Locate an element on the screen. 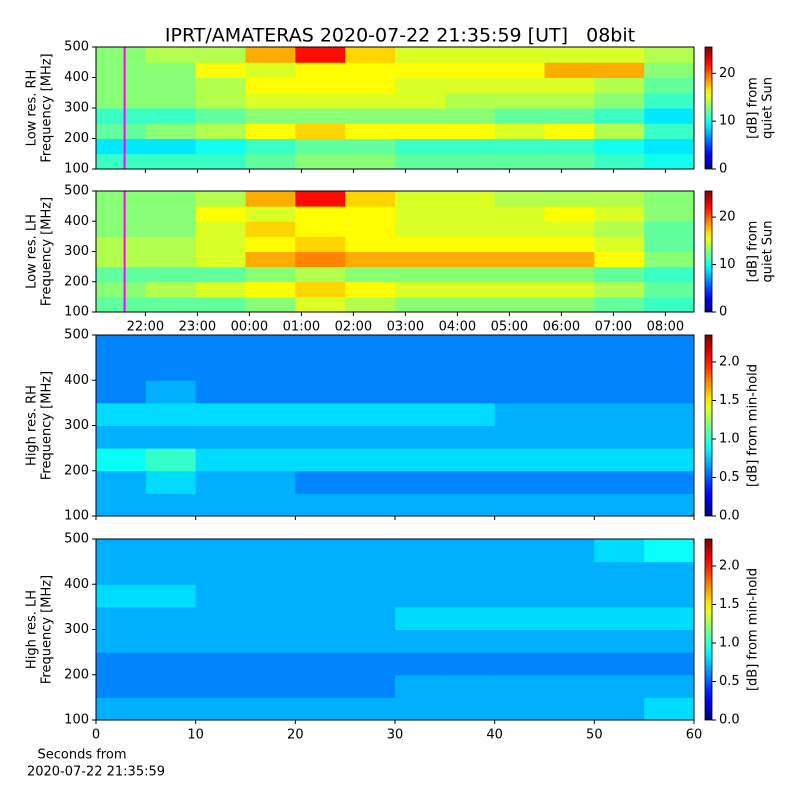 The width and height of the screenshot is (800, 800). y-tick-label: 400 is located at coordinates (76, 380).